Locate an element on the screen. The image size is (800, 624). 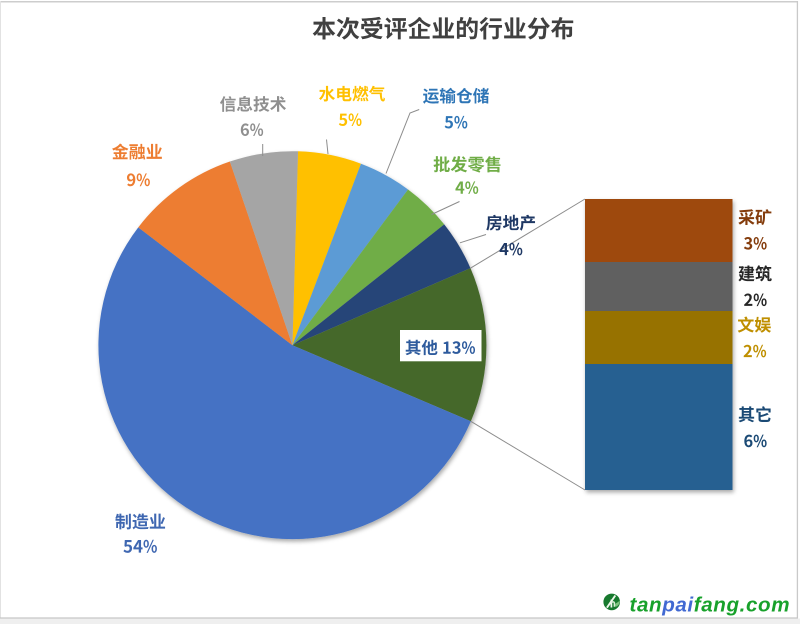
svg-text: tanpaifang.com is located at coordinates (710, 605).